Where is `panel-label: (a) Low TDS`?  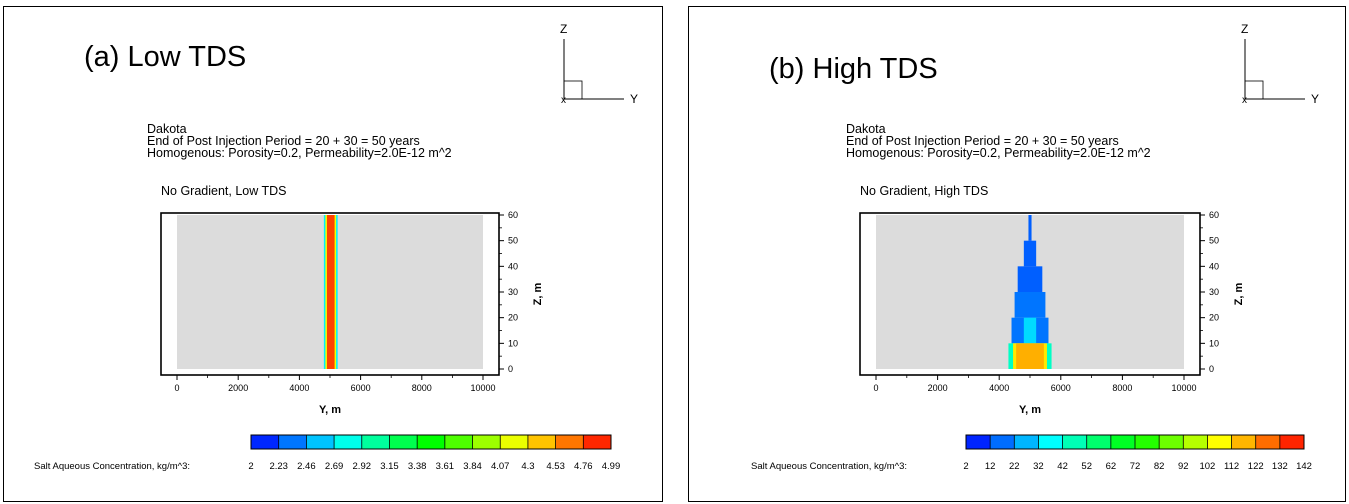
panel-label: (a) Low TDS is located at coordinates (165, 57).